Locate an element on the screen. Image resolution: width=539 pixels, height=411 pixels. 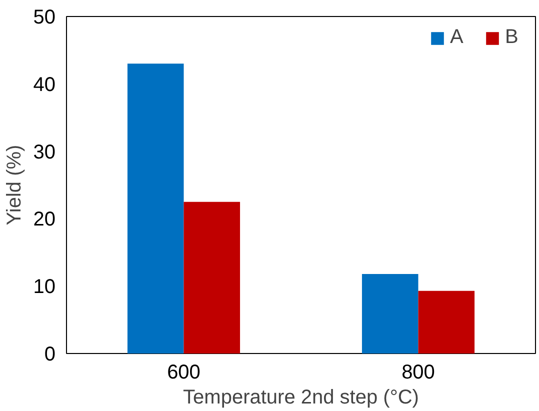
legend-label: B is located at coordinates (512, 37).